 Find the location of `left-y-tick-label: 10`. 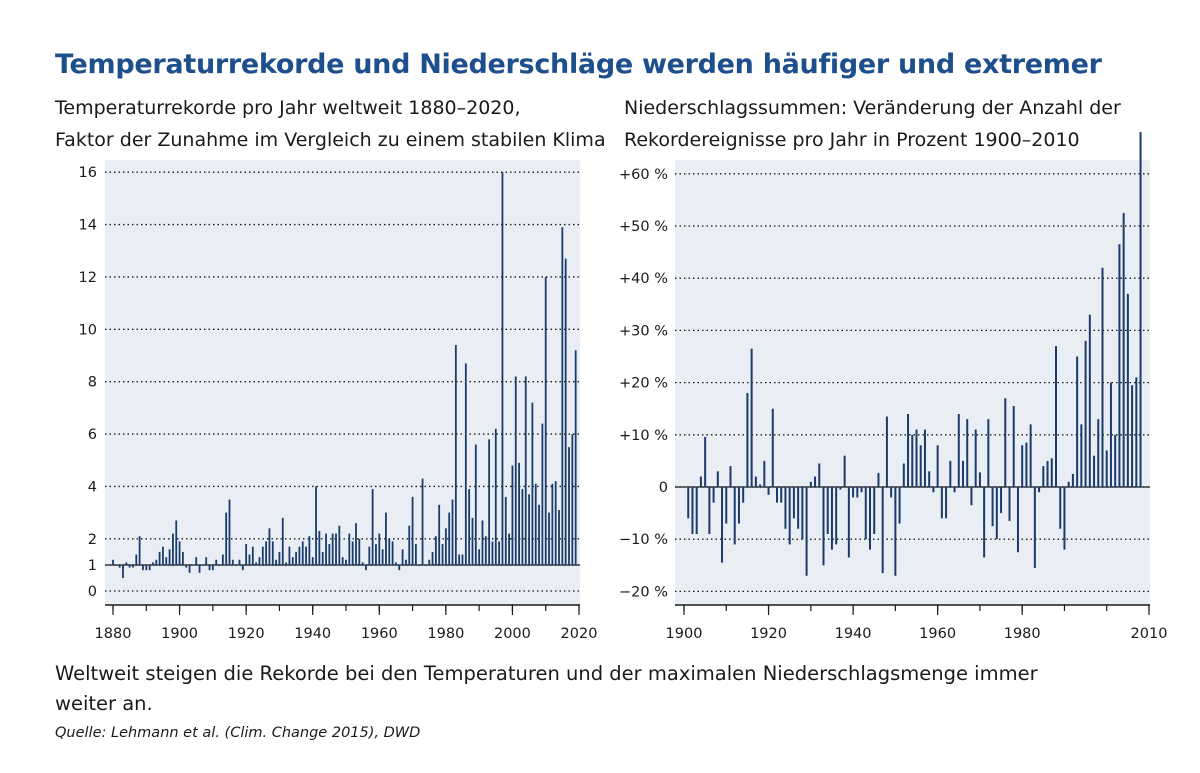

left-y-tick-label: 10 is located at coordinates (88, 330).